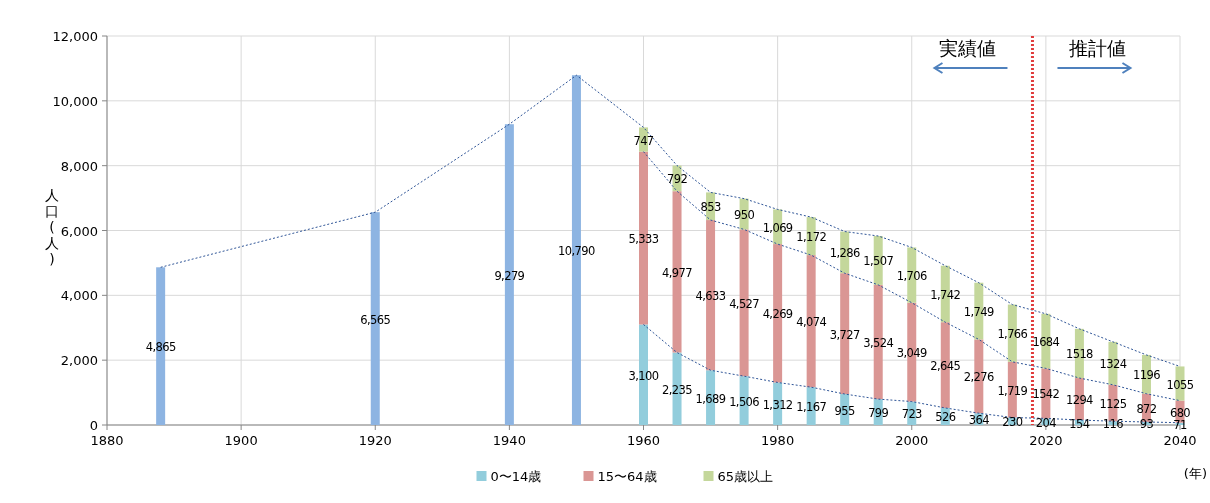 Image resolution: width=1210 pixels, height=503 pixels. What do you see at coordinates (627, 476) in the screenshot?
I see `legend-label: 15〜64歳` at bounding box center [627, 476].